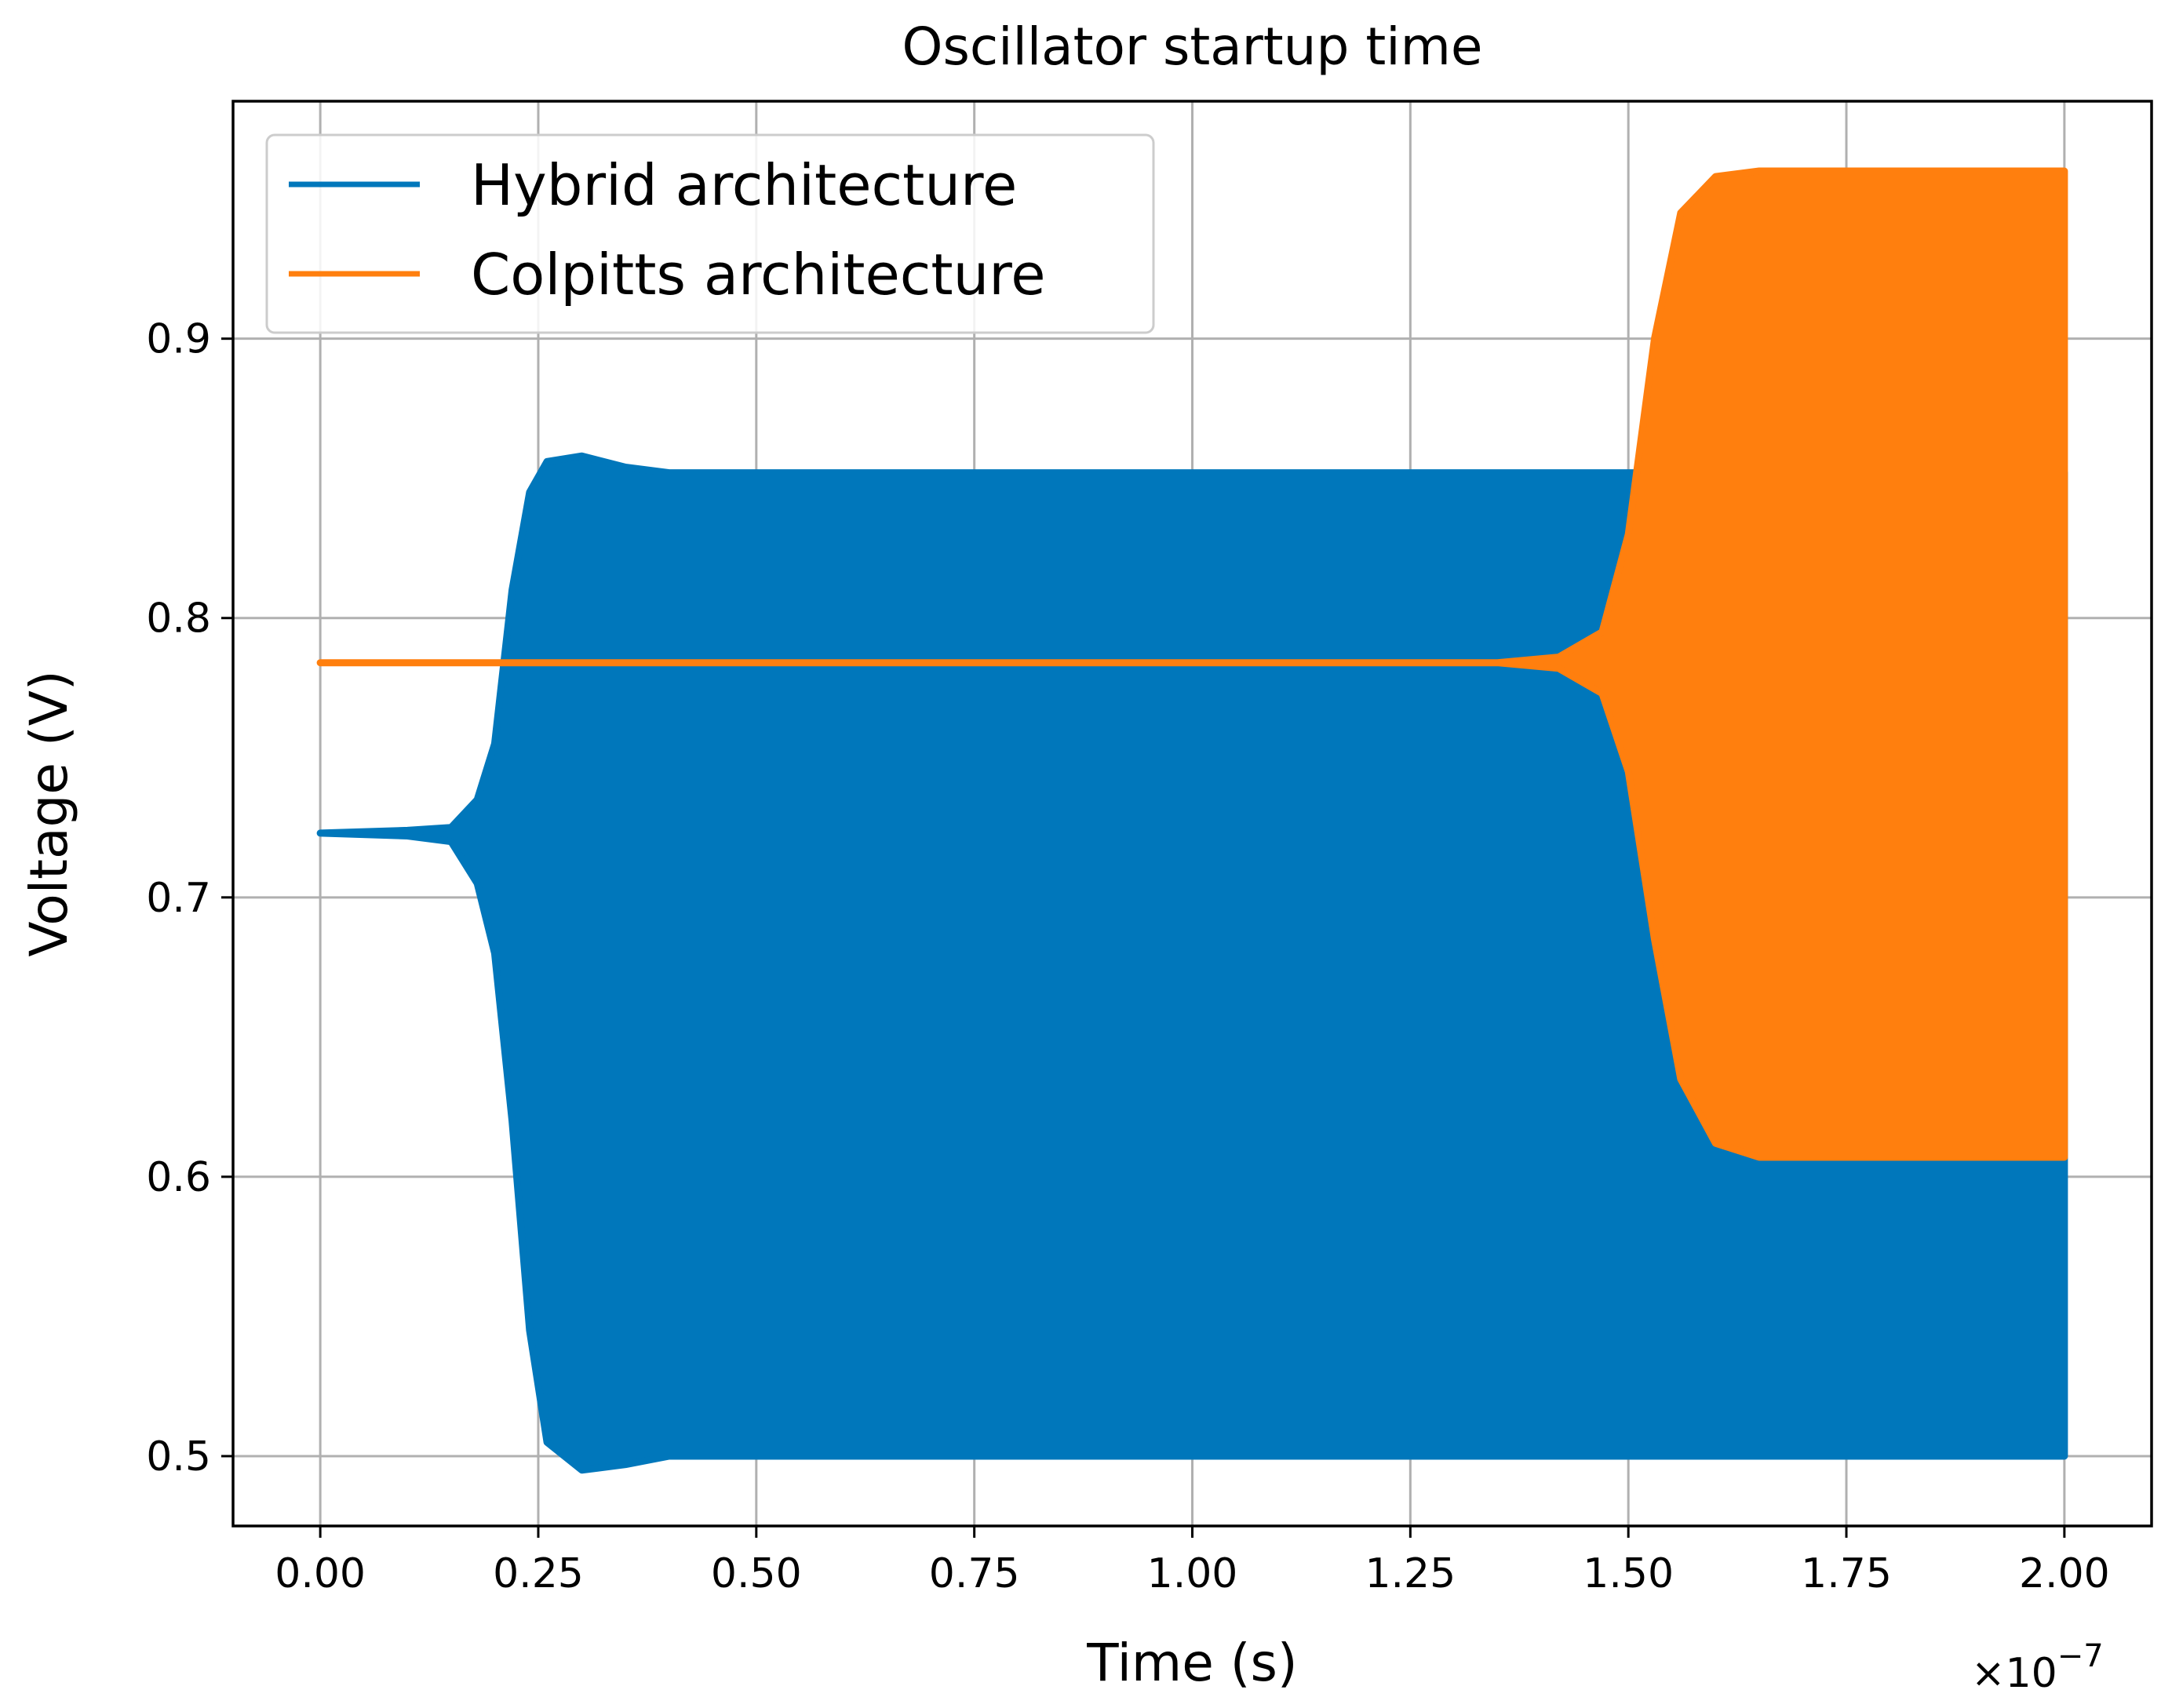 The width and height of the screenshot is (2161, 1708). I want to click on y-tick-label: 0.6, so click(178, 1177).